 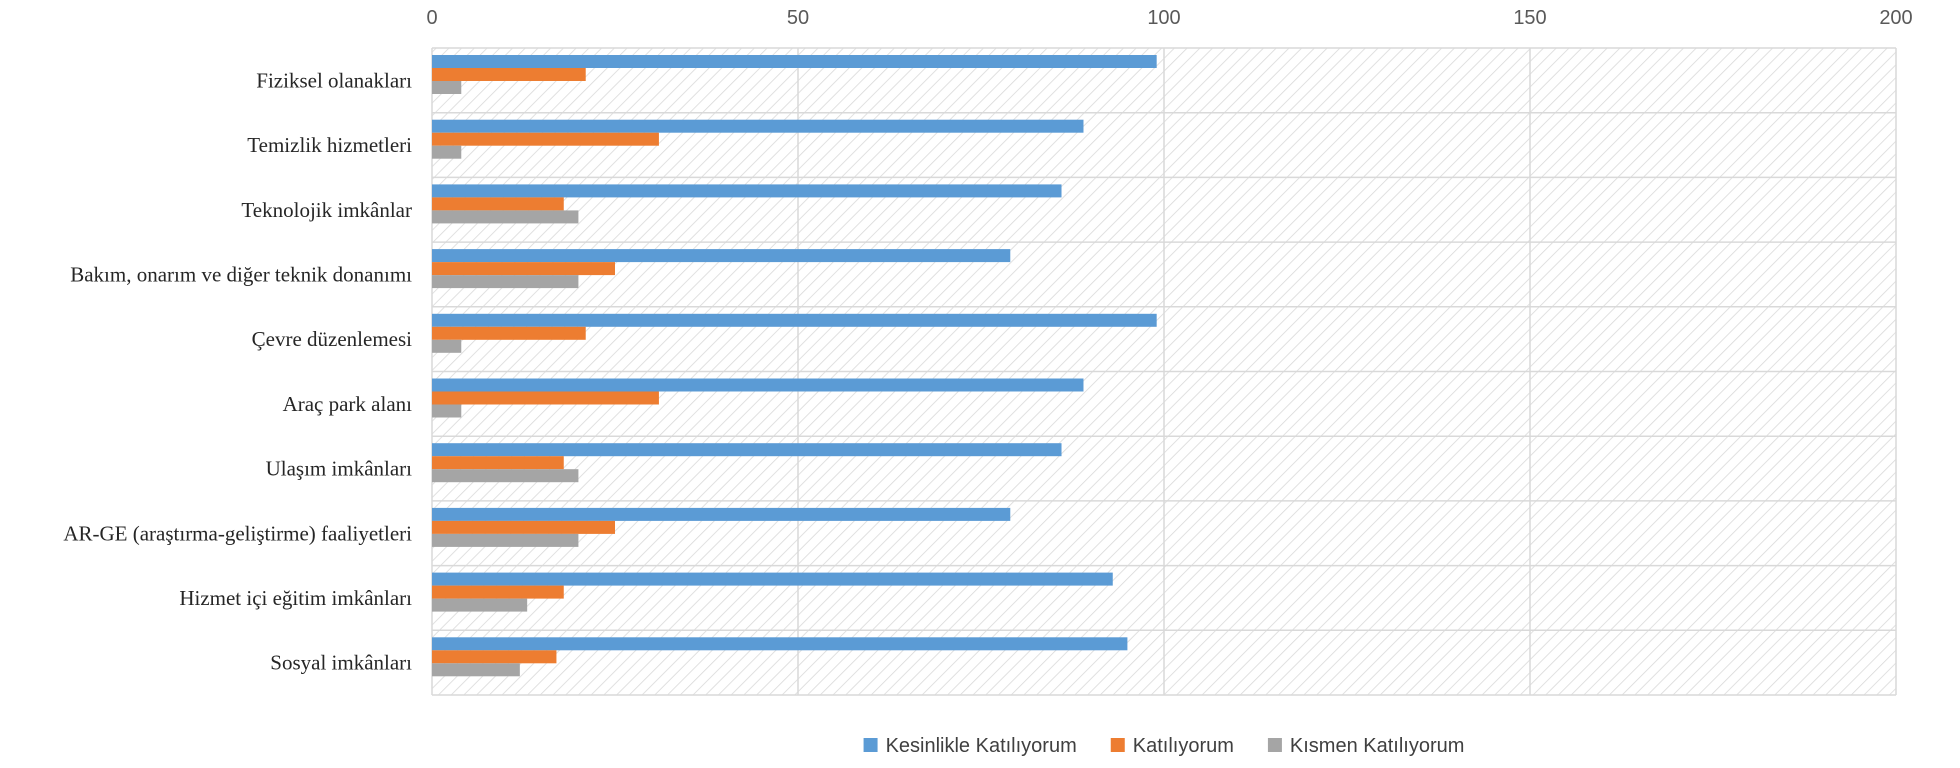 I want to click on category-label: Sosyal imkânları, so click(x=341, y=663).